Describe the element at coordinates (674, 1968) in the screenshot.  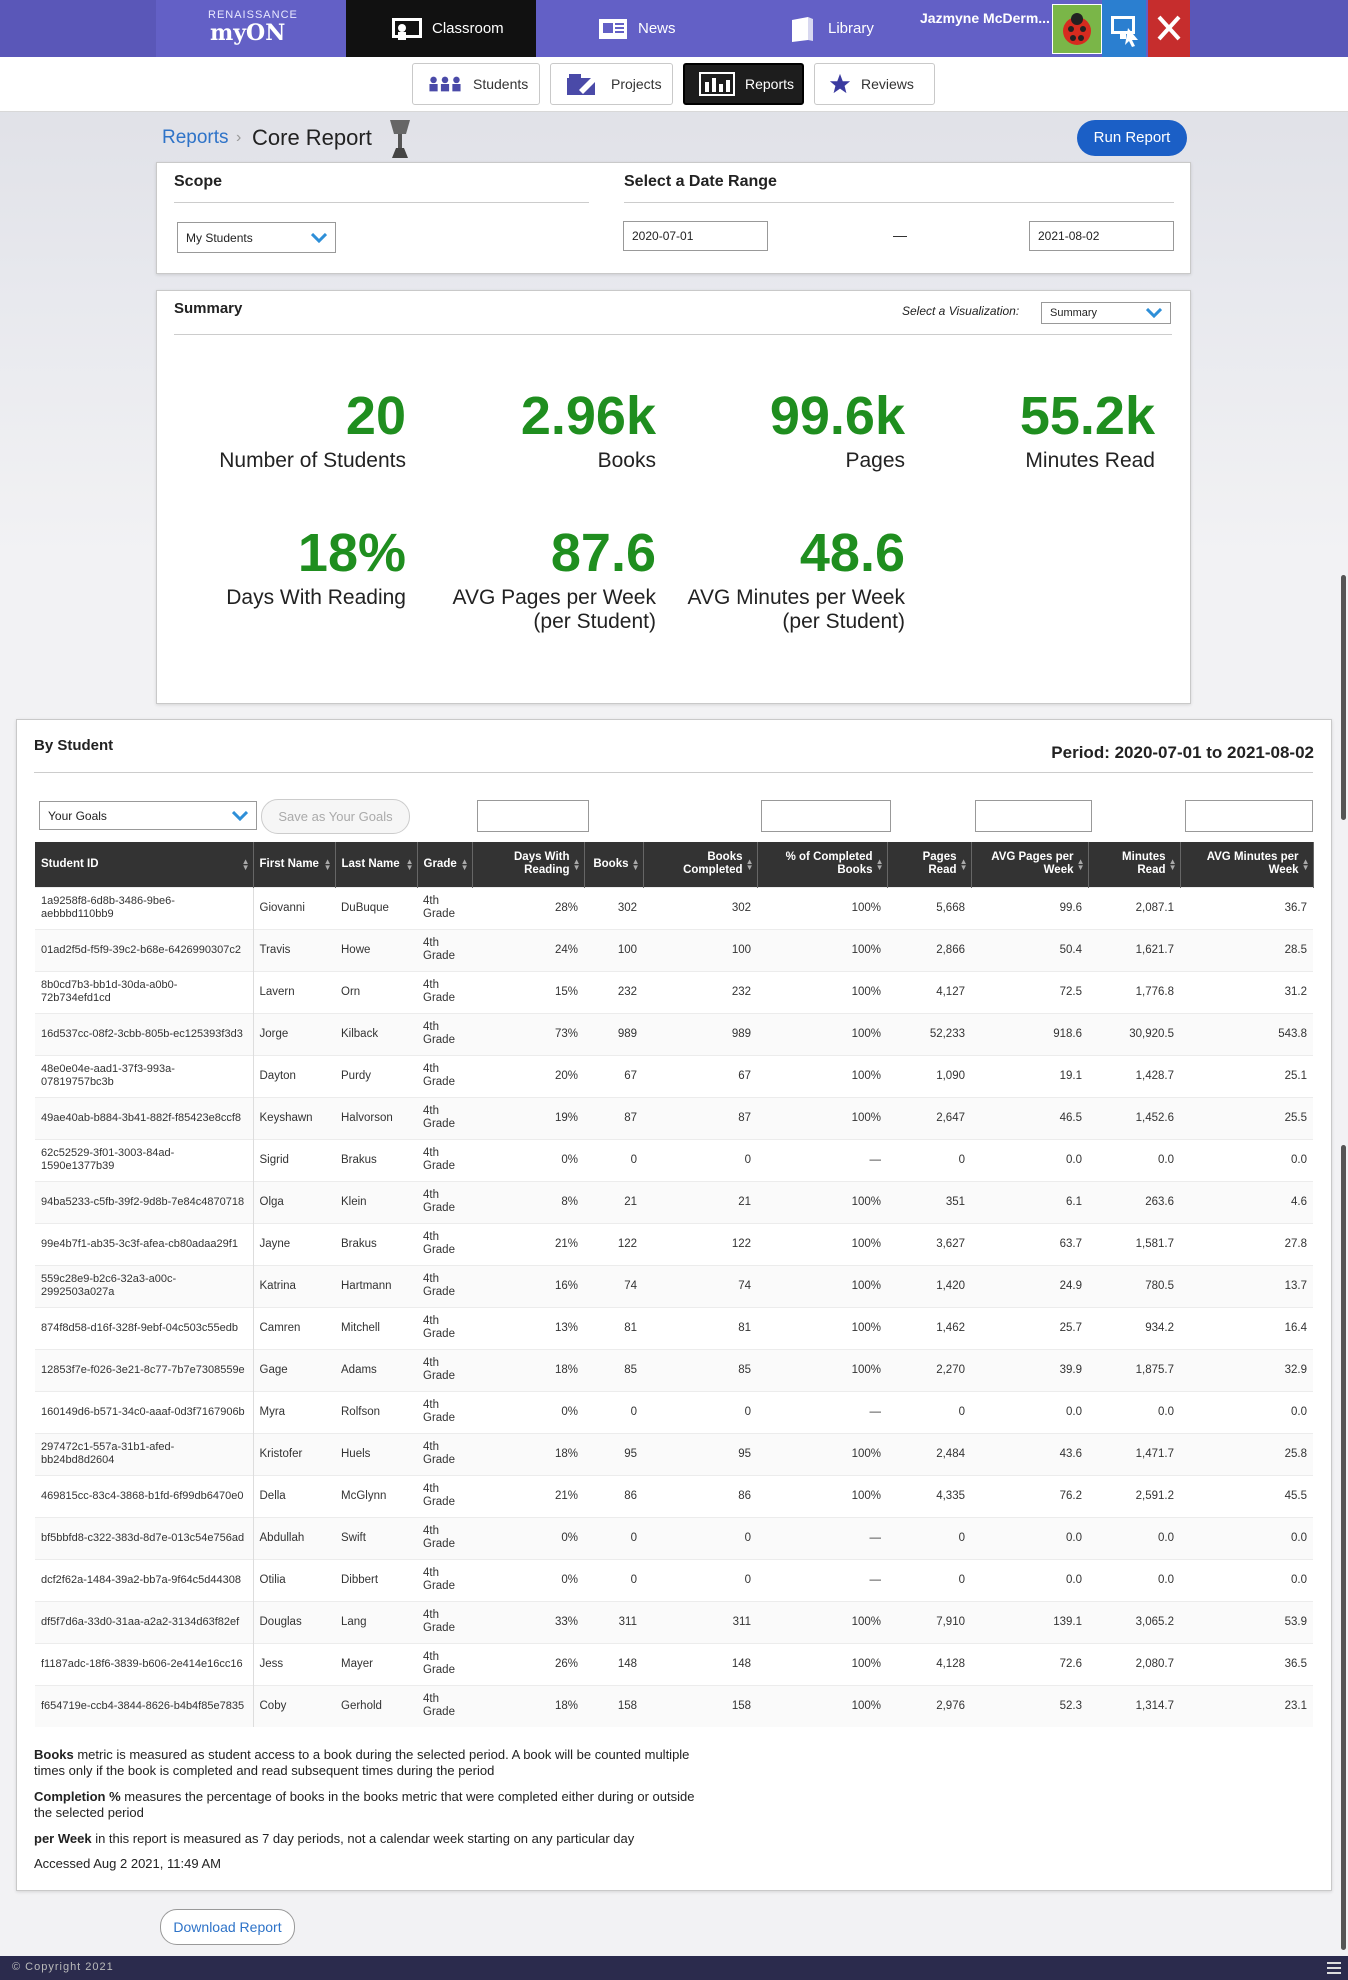
I see `footer: © Copyright 2021` at that location.